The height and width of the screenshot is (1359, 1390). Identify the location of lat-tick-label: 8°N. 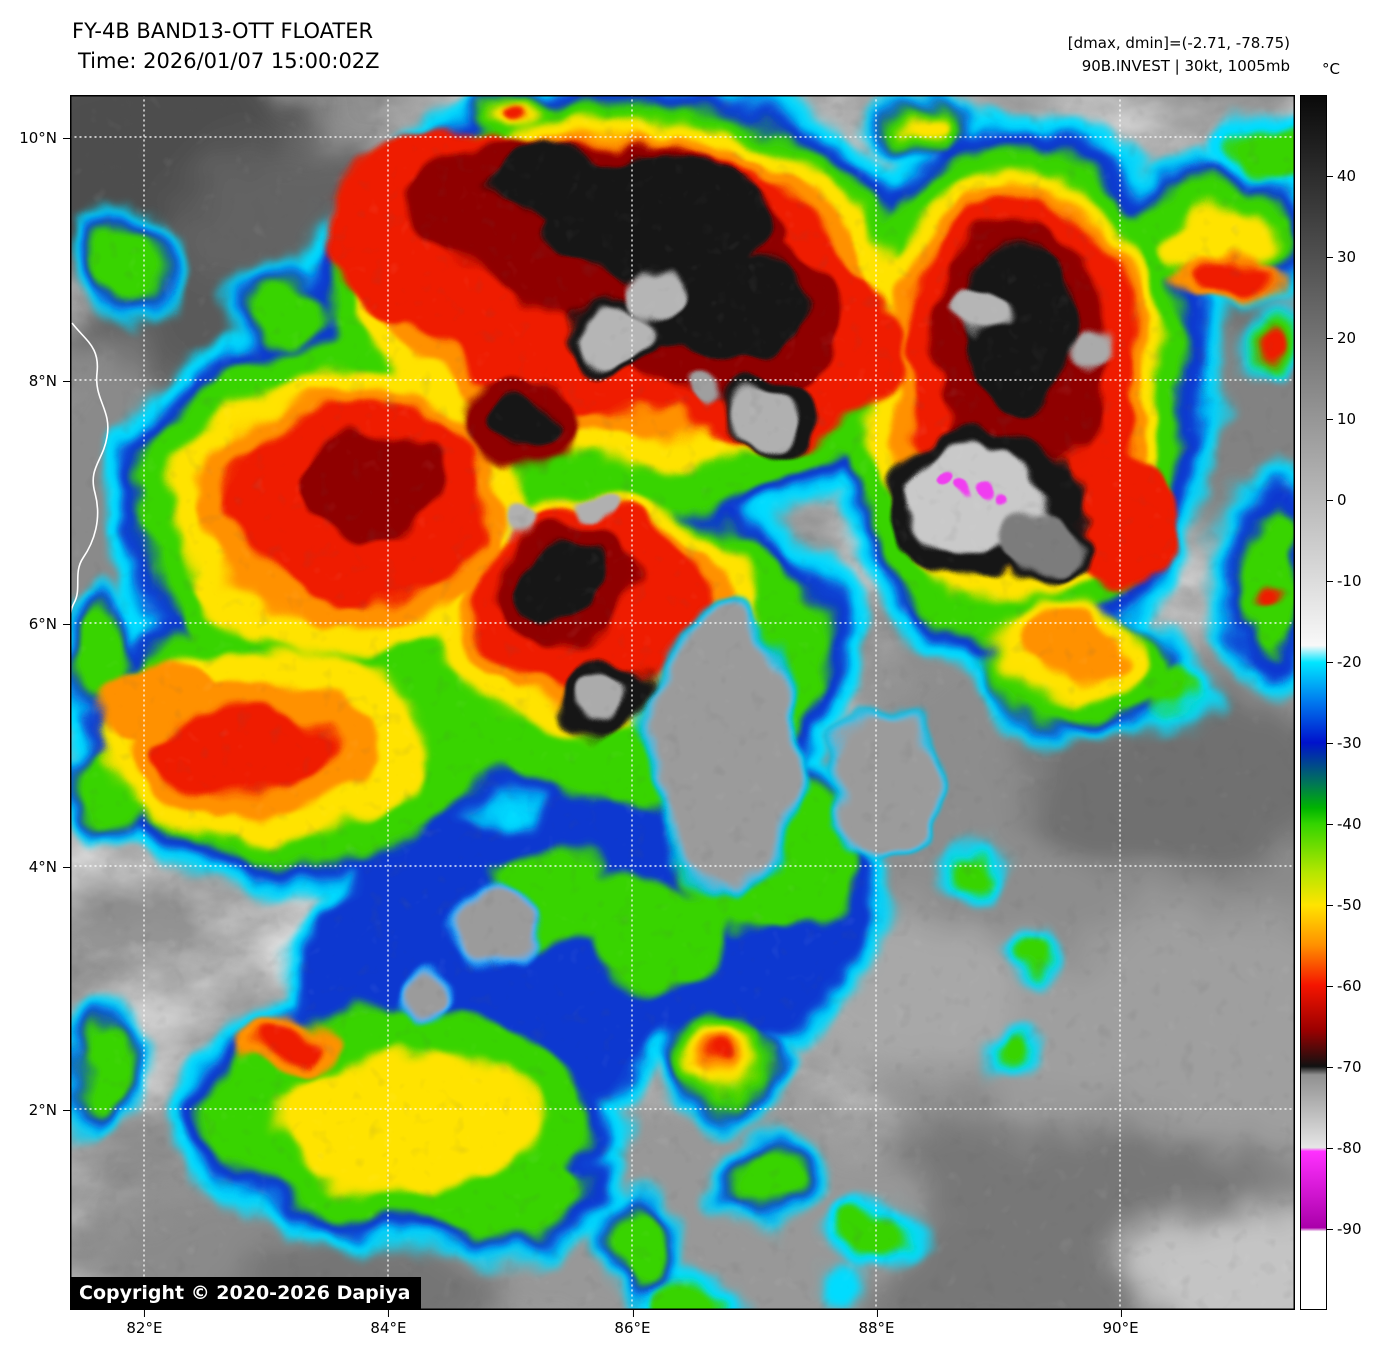
(49, 380).